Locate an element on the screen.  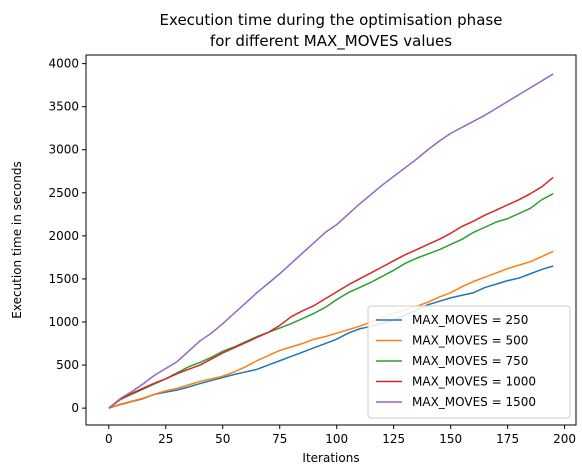
y-tick-label: 3500 is located at coordinates (63, 107).